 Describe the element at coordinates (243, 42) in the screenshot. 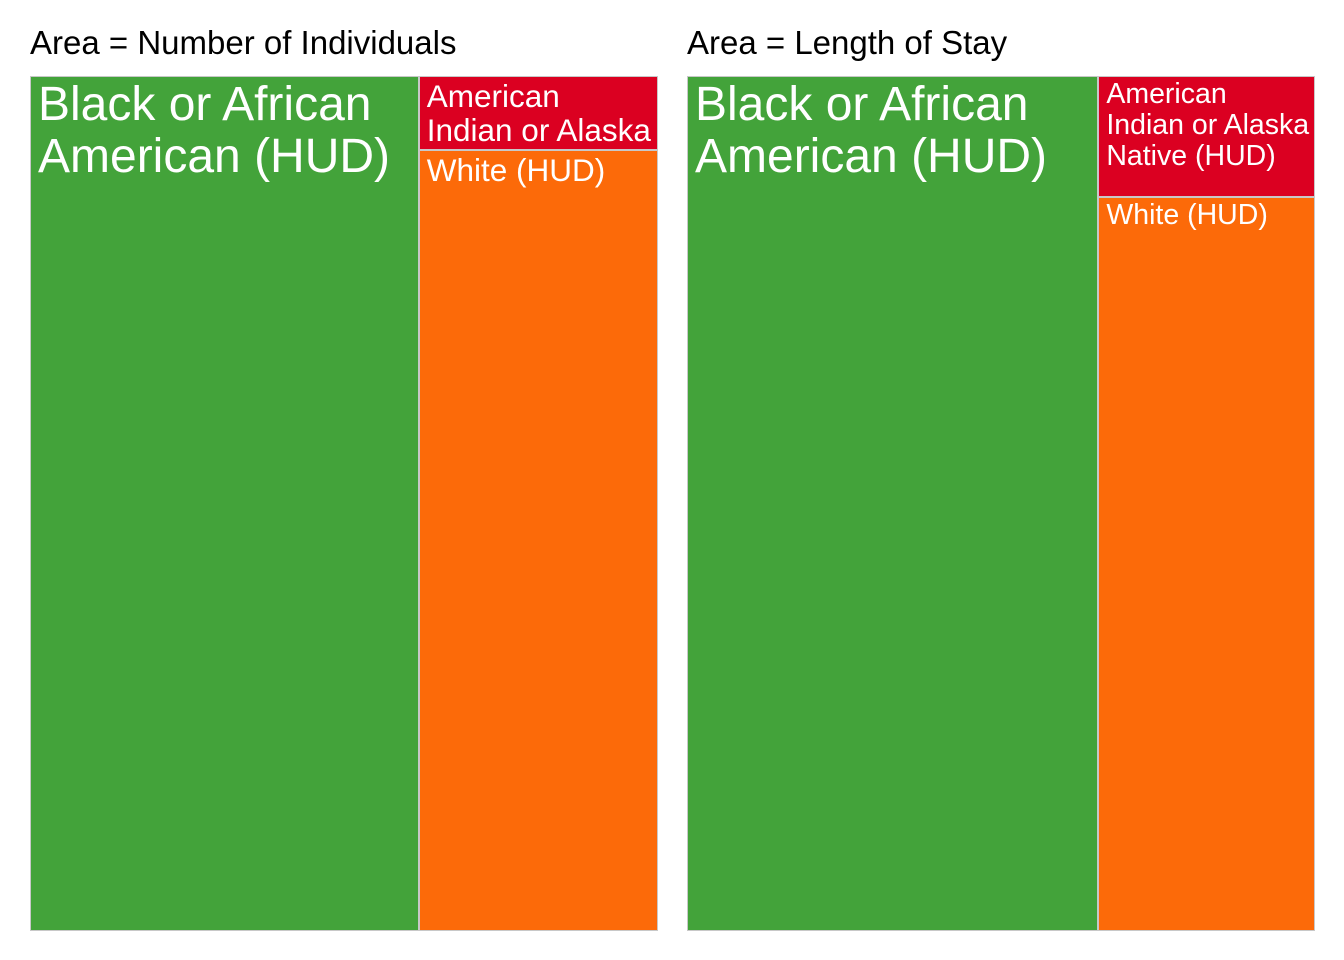

I see `panel-title-individuals: Area = Number of Individuals` at that location.